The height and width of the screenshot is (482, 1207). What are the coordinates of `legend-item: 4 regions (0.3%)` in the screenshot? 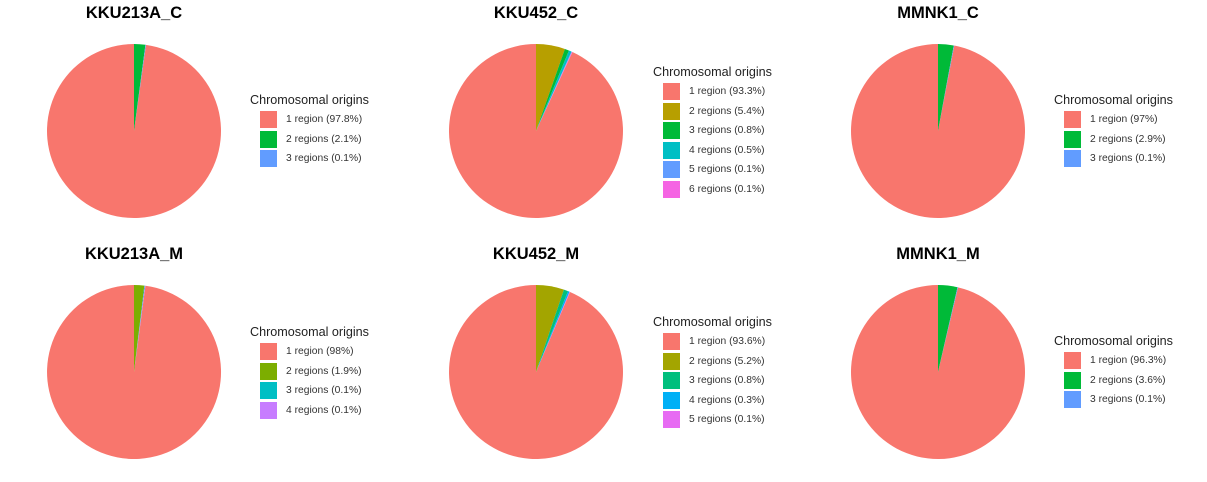 It's located at (717, 401).